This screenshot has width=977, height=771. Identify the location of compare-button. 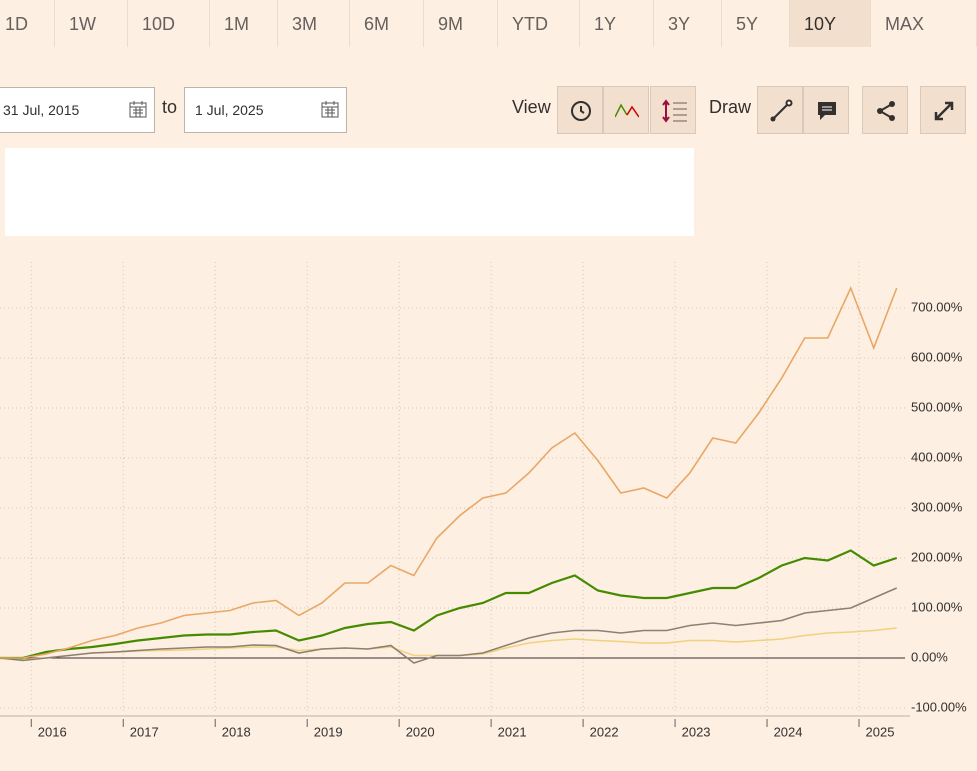
(673, 110).